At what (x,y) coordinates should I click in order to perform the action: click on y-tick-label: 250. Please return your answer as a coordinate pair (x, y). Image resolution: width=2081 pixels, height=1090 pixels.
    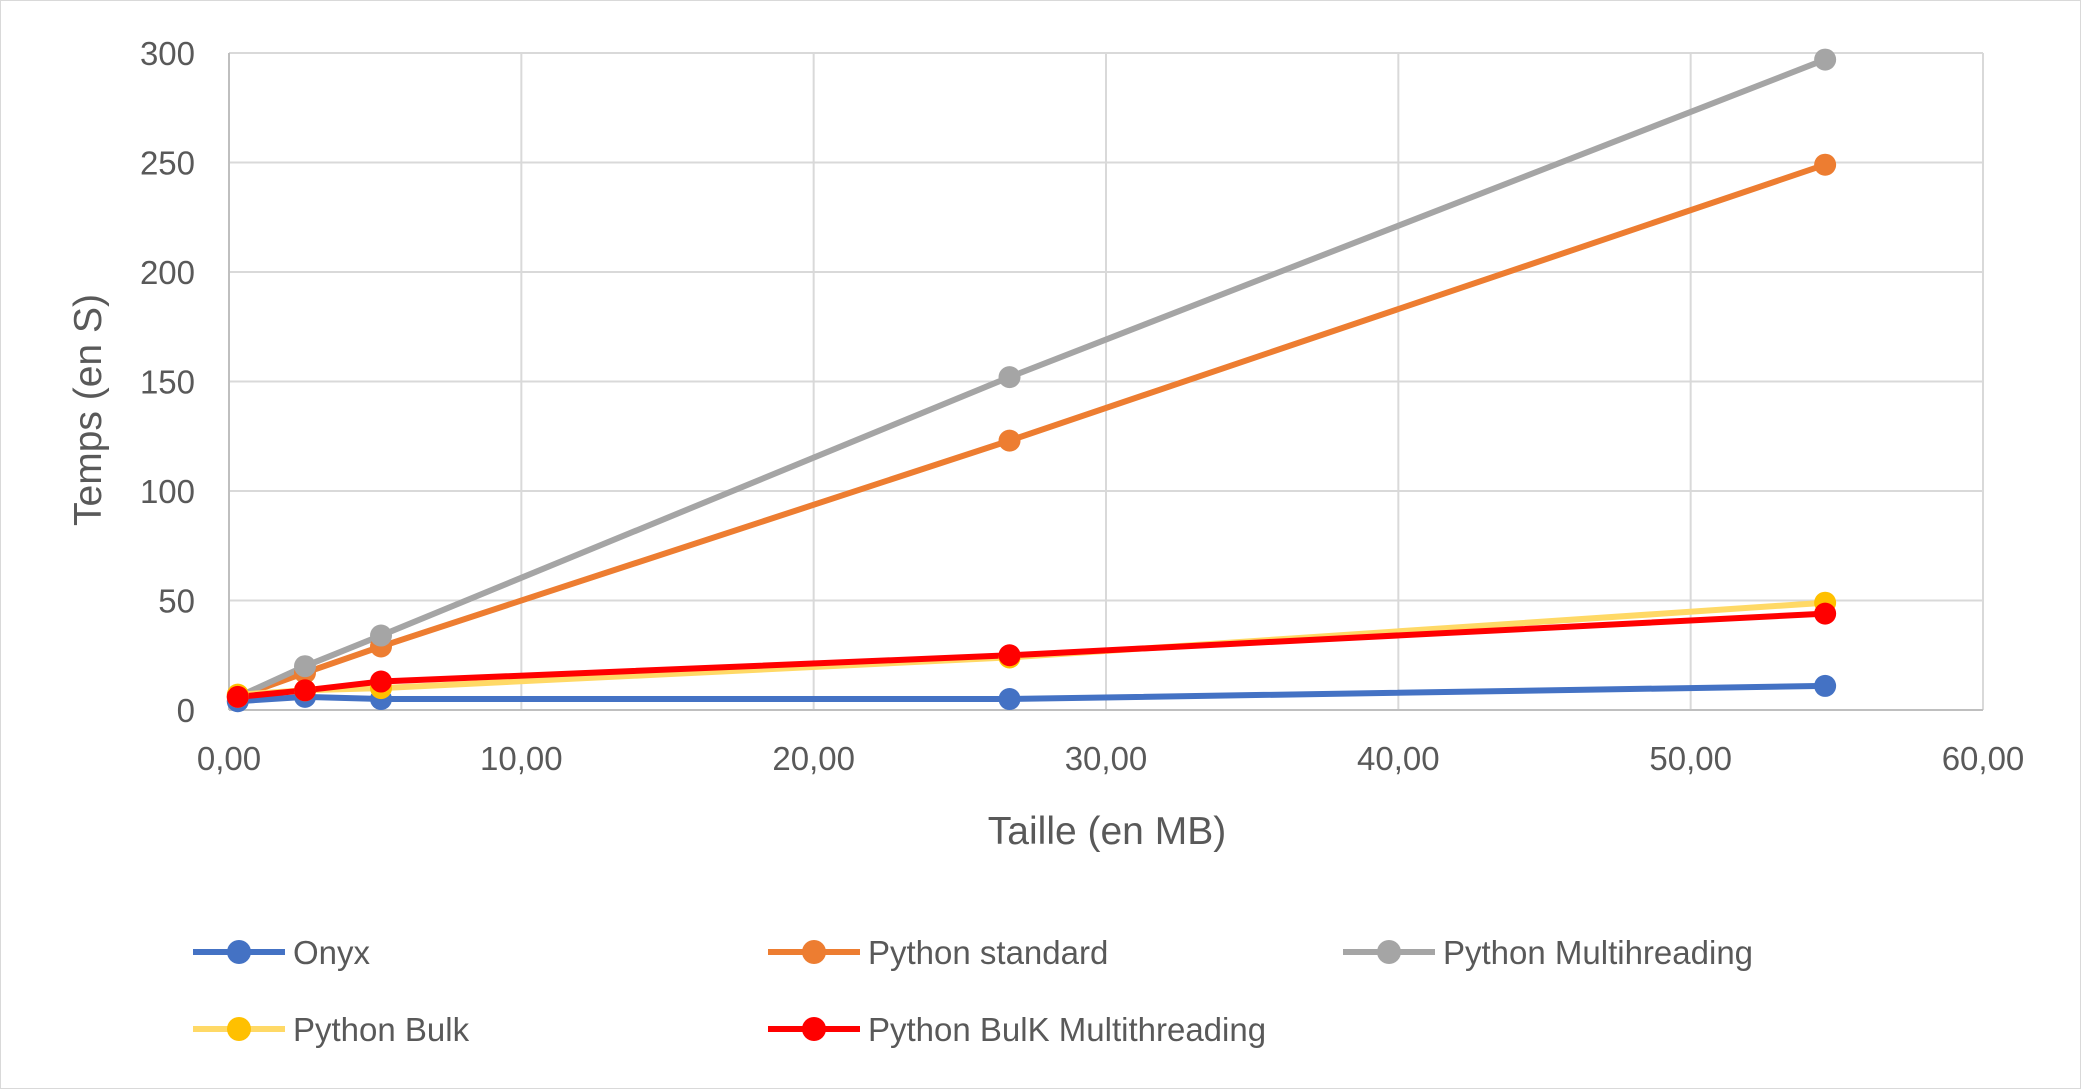
    Looking at the image, I should click on (167, 163).